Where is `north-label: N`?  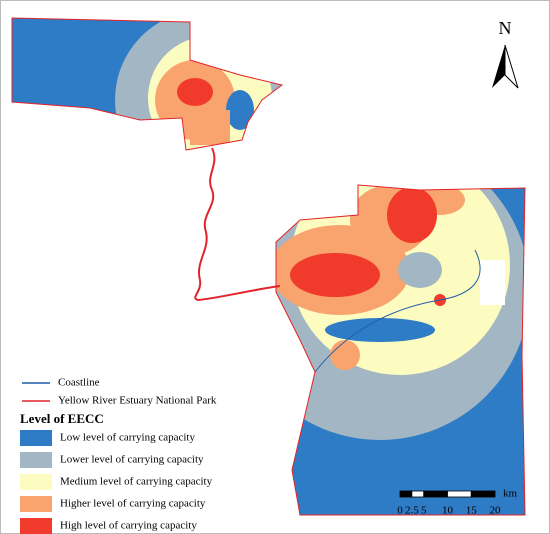 north-label: N is located at coordinates (505, 28).